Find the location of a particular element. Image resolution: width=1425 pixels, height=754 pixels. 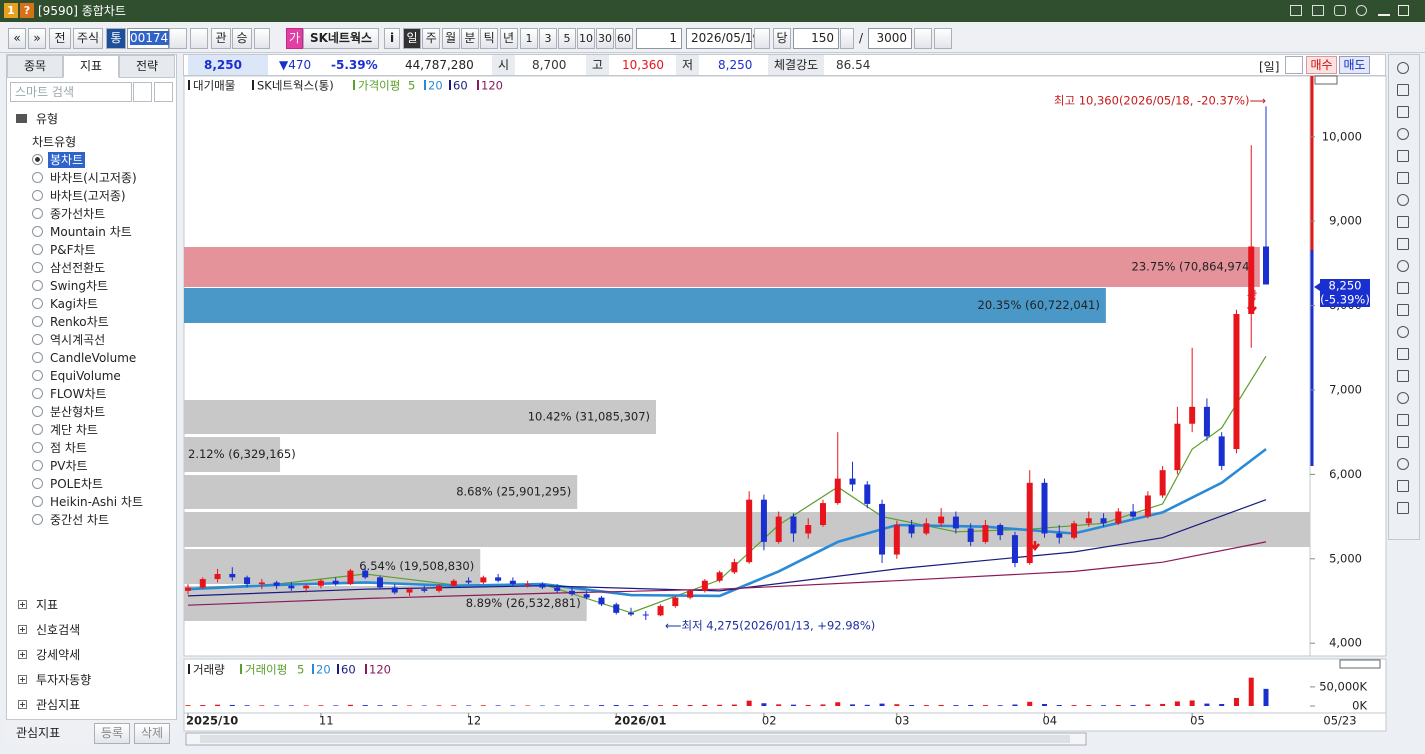

interval-button: 5 is located at coordinates (567, 38).